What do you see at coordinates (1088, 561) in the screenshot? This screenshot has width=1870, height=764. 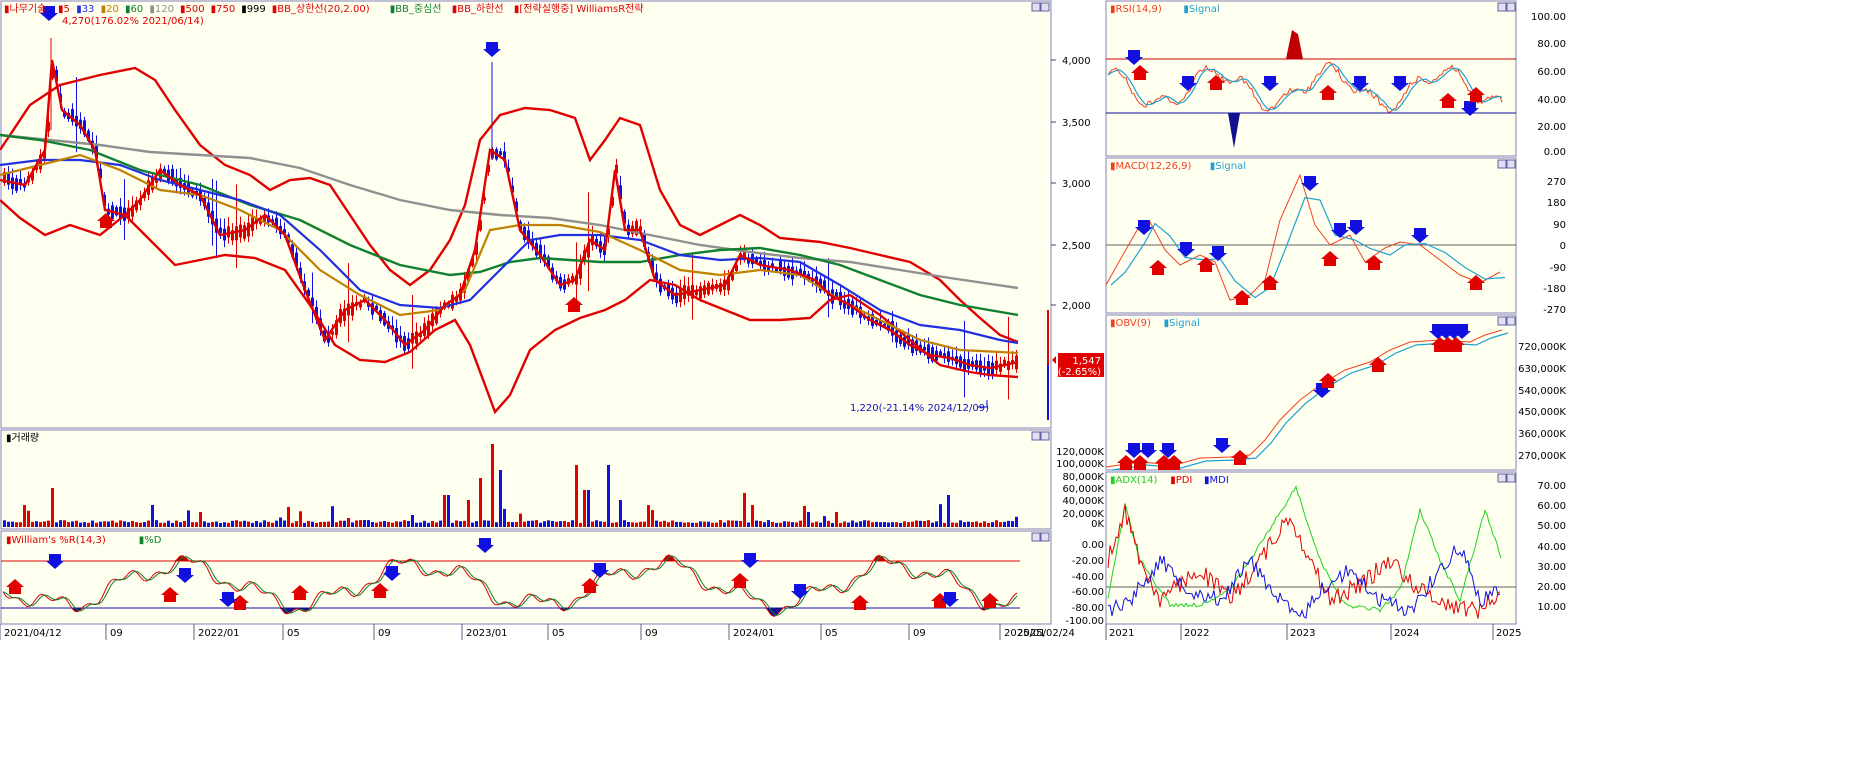 I see `williams-y-label: -20.00` at bounding box center [1088, 561].